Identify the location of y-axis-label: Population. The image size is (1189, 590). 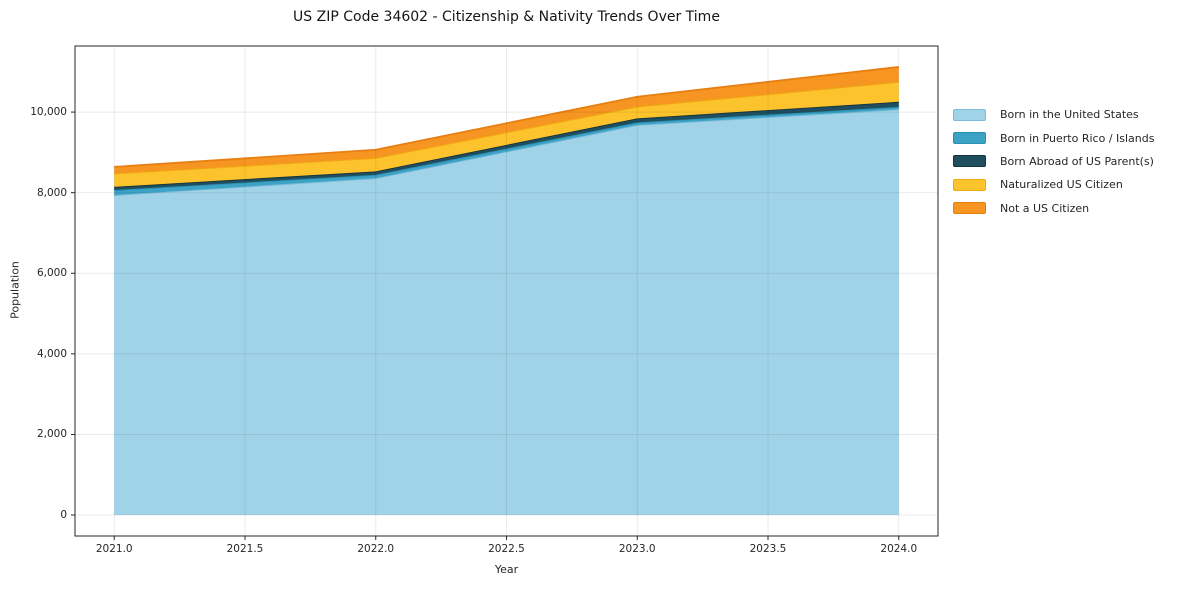
(15, 290).